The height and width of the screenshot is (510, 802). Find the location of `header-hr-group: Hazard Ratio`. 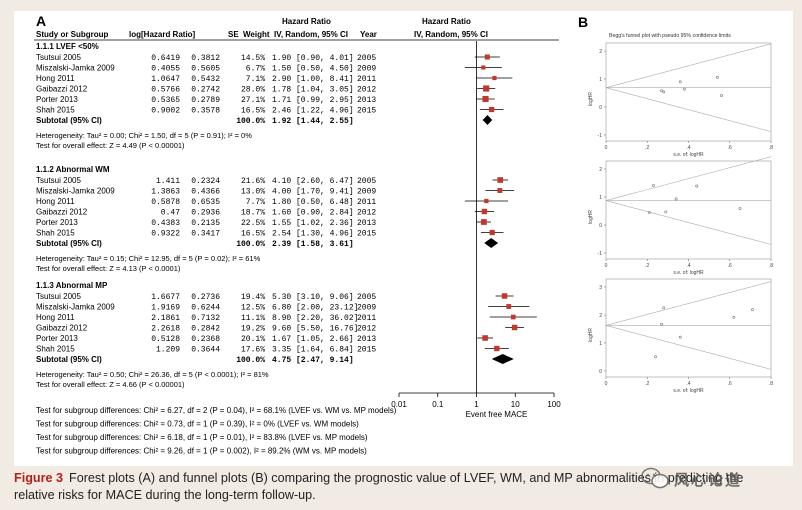

header-hr-group: Hazard Ratio is located at coordinates (306, 21).